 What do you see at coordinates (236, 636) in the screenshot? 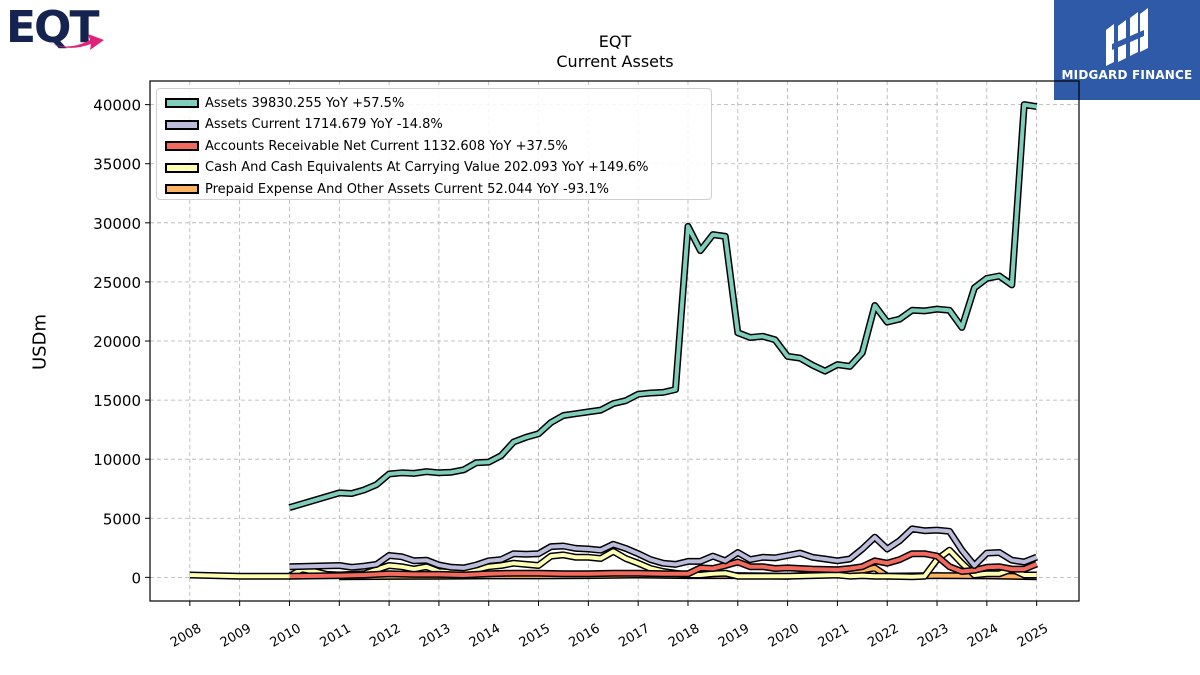
I see `x-tick-label: 2009` at bounding box center [236, 636].